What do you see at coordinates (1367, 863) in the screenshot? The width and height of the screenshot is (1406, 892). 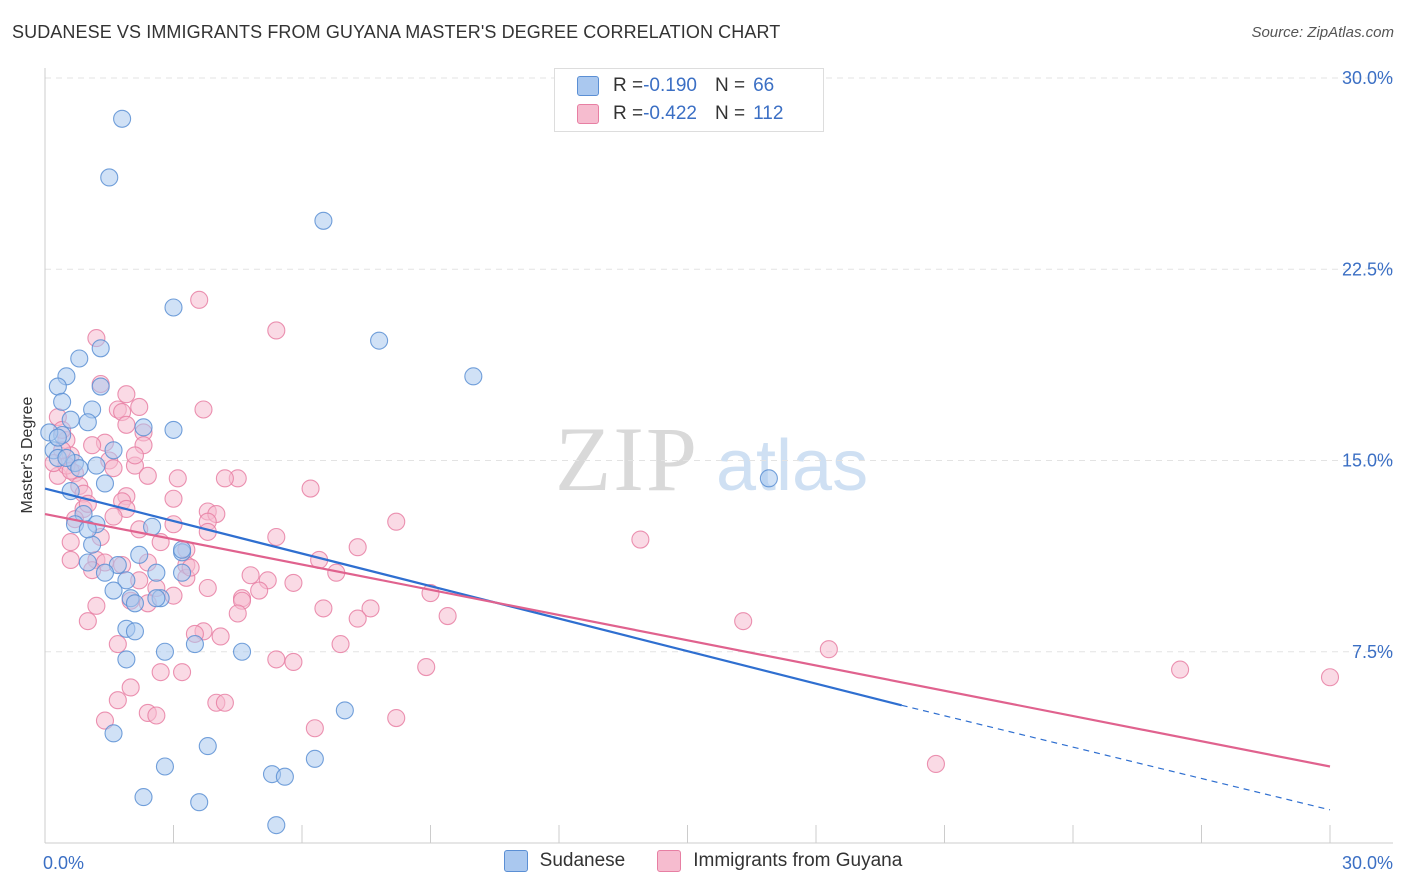 I see `x-tick-label: 30.0%` at bounding box center [1367, 863].